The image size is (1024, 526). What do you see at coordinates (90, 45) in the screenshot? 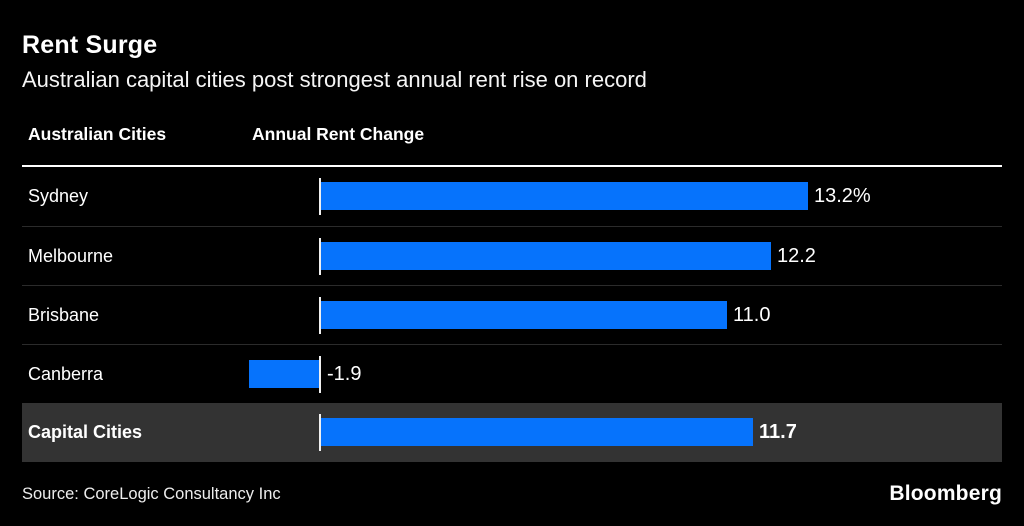
I see `chart-title: Rent Surge` at bounding box center [90, 45].